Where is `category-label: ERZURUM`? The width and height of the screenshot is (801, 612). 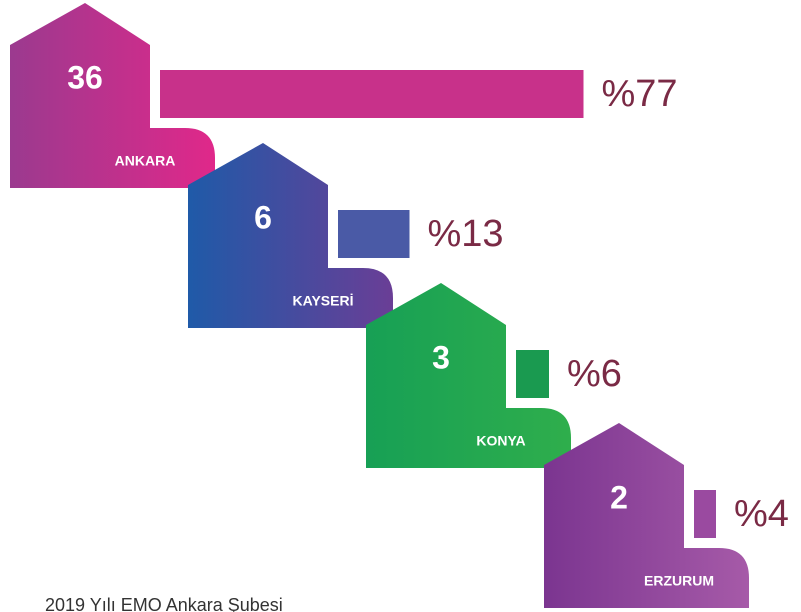 category-label: ERZURUM is located at coordinates (679, 581).